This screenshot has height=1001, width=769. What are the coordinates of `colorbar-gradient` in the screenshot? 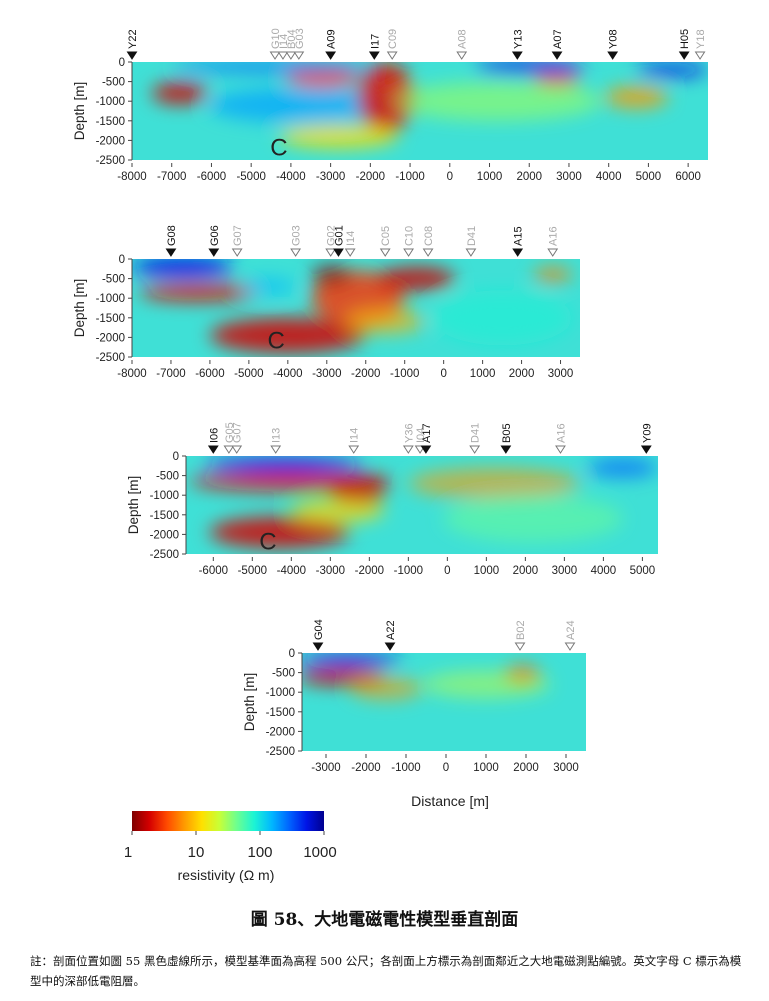 It's located at (228, 821).